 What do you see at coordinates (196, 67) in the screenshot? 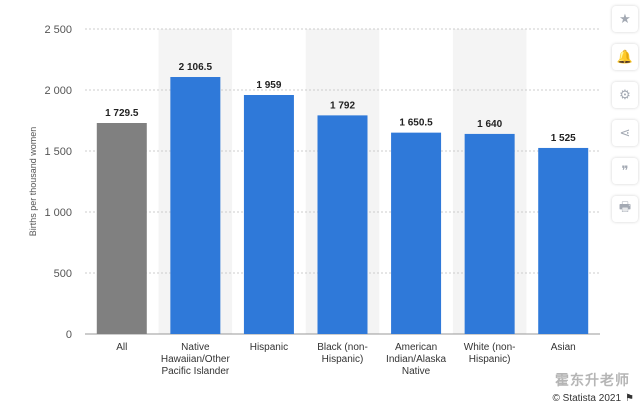
I see `data-label: 2 106.5` at bounding box center [196, 67].